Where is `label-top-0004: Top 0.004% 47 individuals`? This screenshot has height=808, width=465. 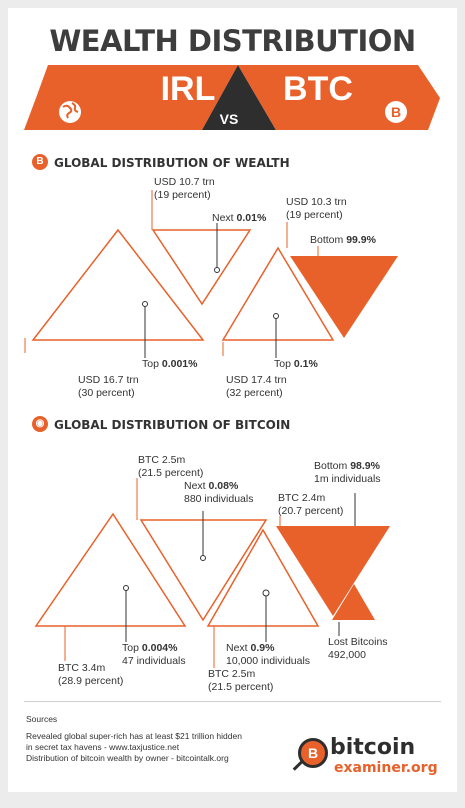
label-top-0004: Top 0.004% 47 individuals is located at coordinates (154, 654).